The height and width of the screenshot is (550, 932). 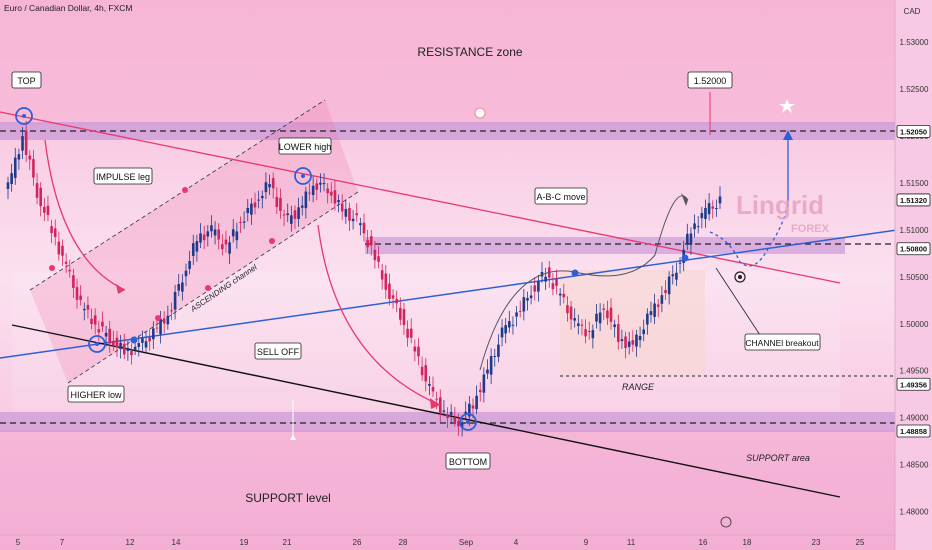 I want to click on price-tag: 1.48858, so click(x=913, y=431).